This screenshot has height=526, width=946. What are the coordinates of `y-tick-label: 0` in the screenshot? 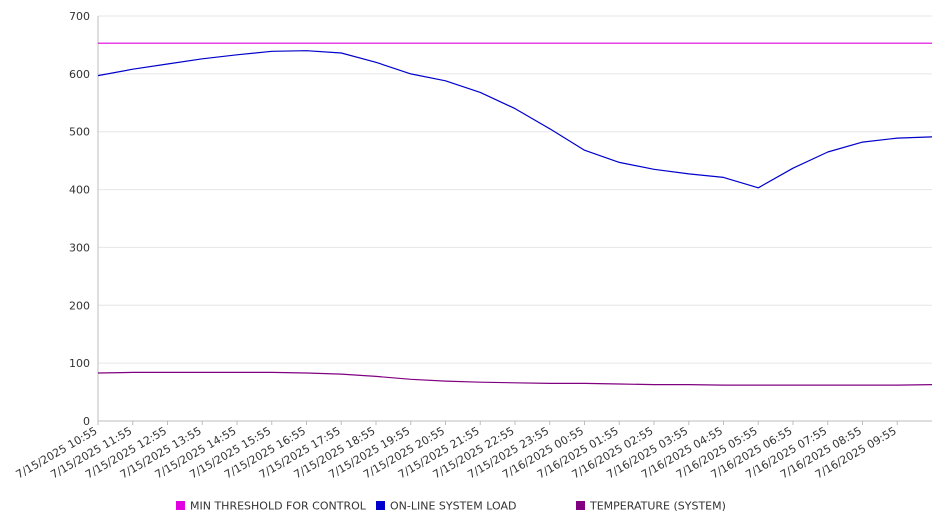 It's located at (86, 421).